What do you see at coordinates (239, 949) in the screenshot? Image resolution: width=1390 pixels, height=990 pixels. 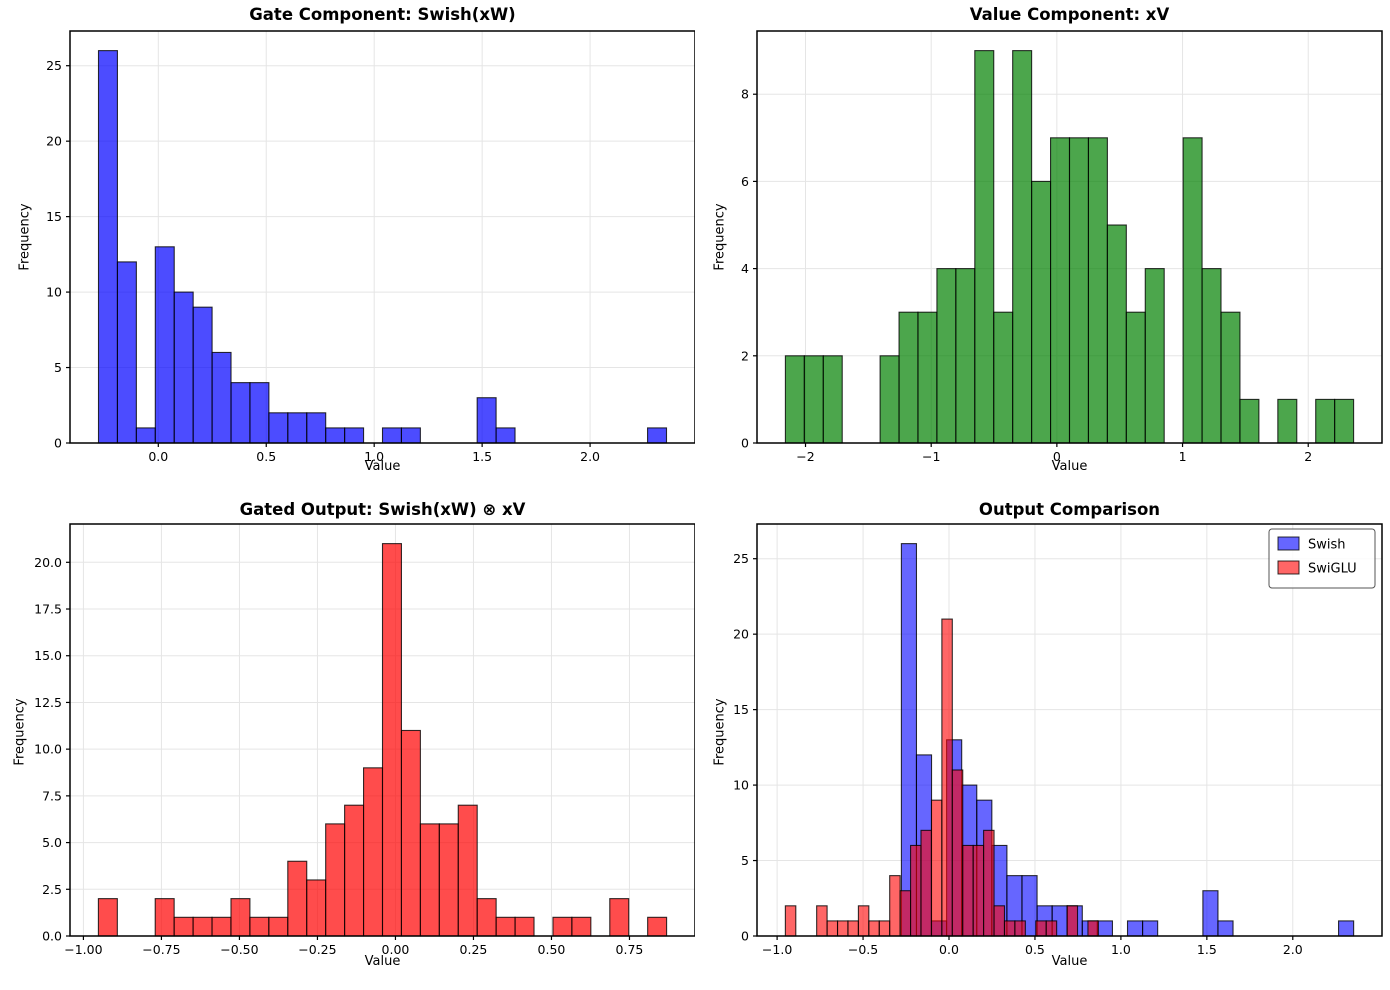 I see `x-tick-label: −0.50` at bounding box center [239, 949].